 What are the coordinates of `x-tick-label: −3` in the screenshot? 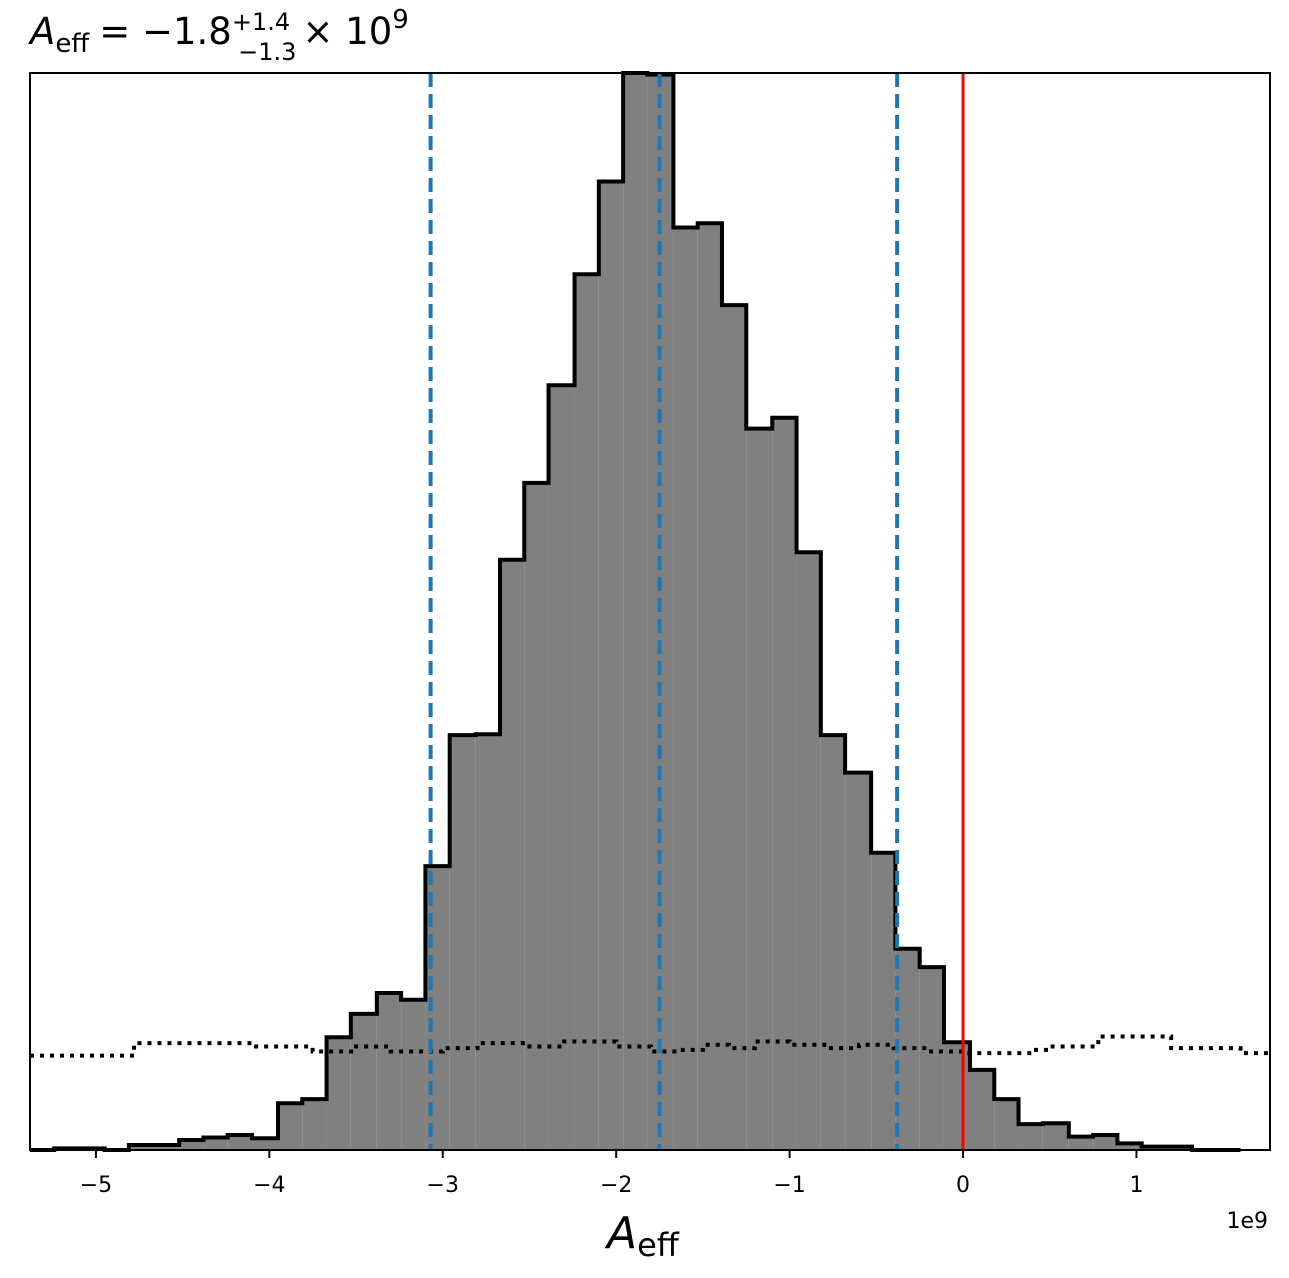 It's located at (443, 1185).